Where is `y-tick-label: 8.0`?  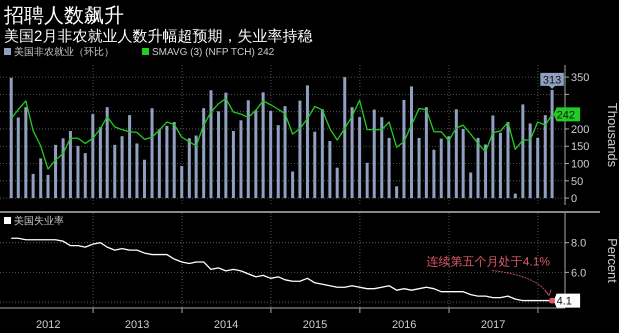
y-tick-label: 8.0 is located at coordinates (578, 244).